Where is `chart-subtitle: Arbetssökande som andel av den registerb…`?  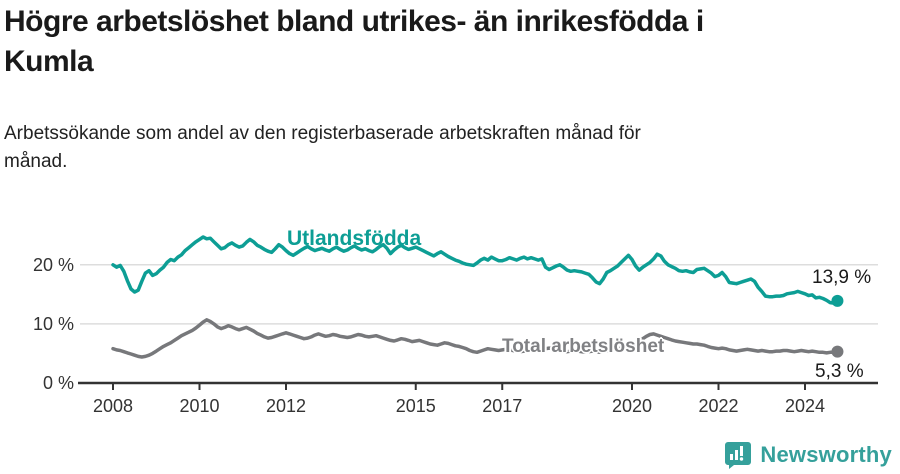 chart-subtitle: Arbetssökande som andel av den registerb… is located at coordinates (322, 148).